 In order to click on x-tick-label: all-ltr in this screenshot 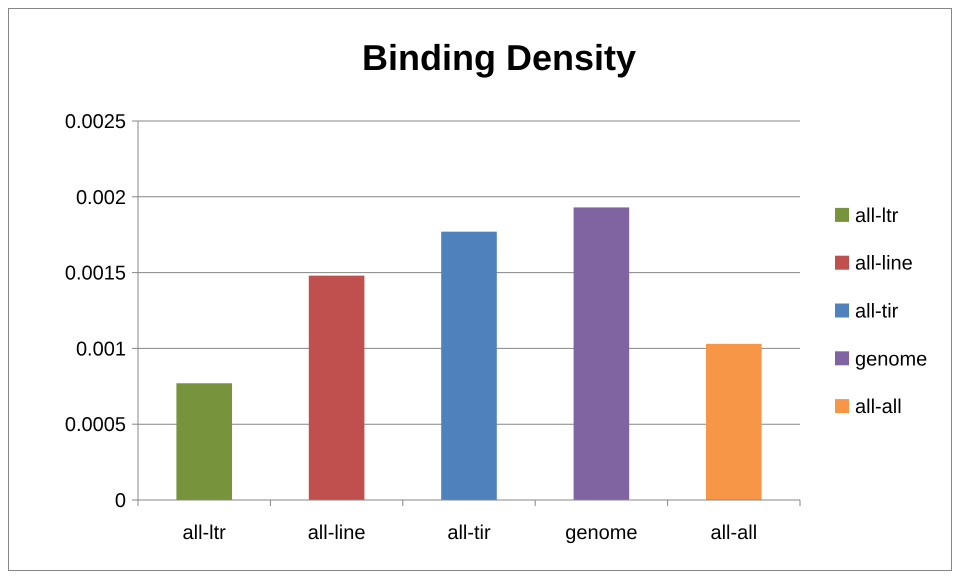, I will do `click(204, 533)`.